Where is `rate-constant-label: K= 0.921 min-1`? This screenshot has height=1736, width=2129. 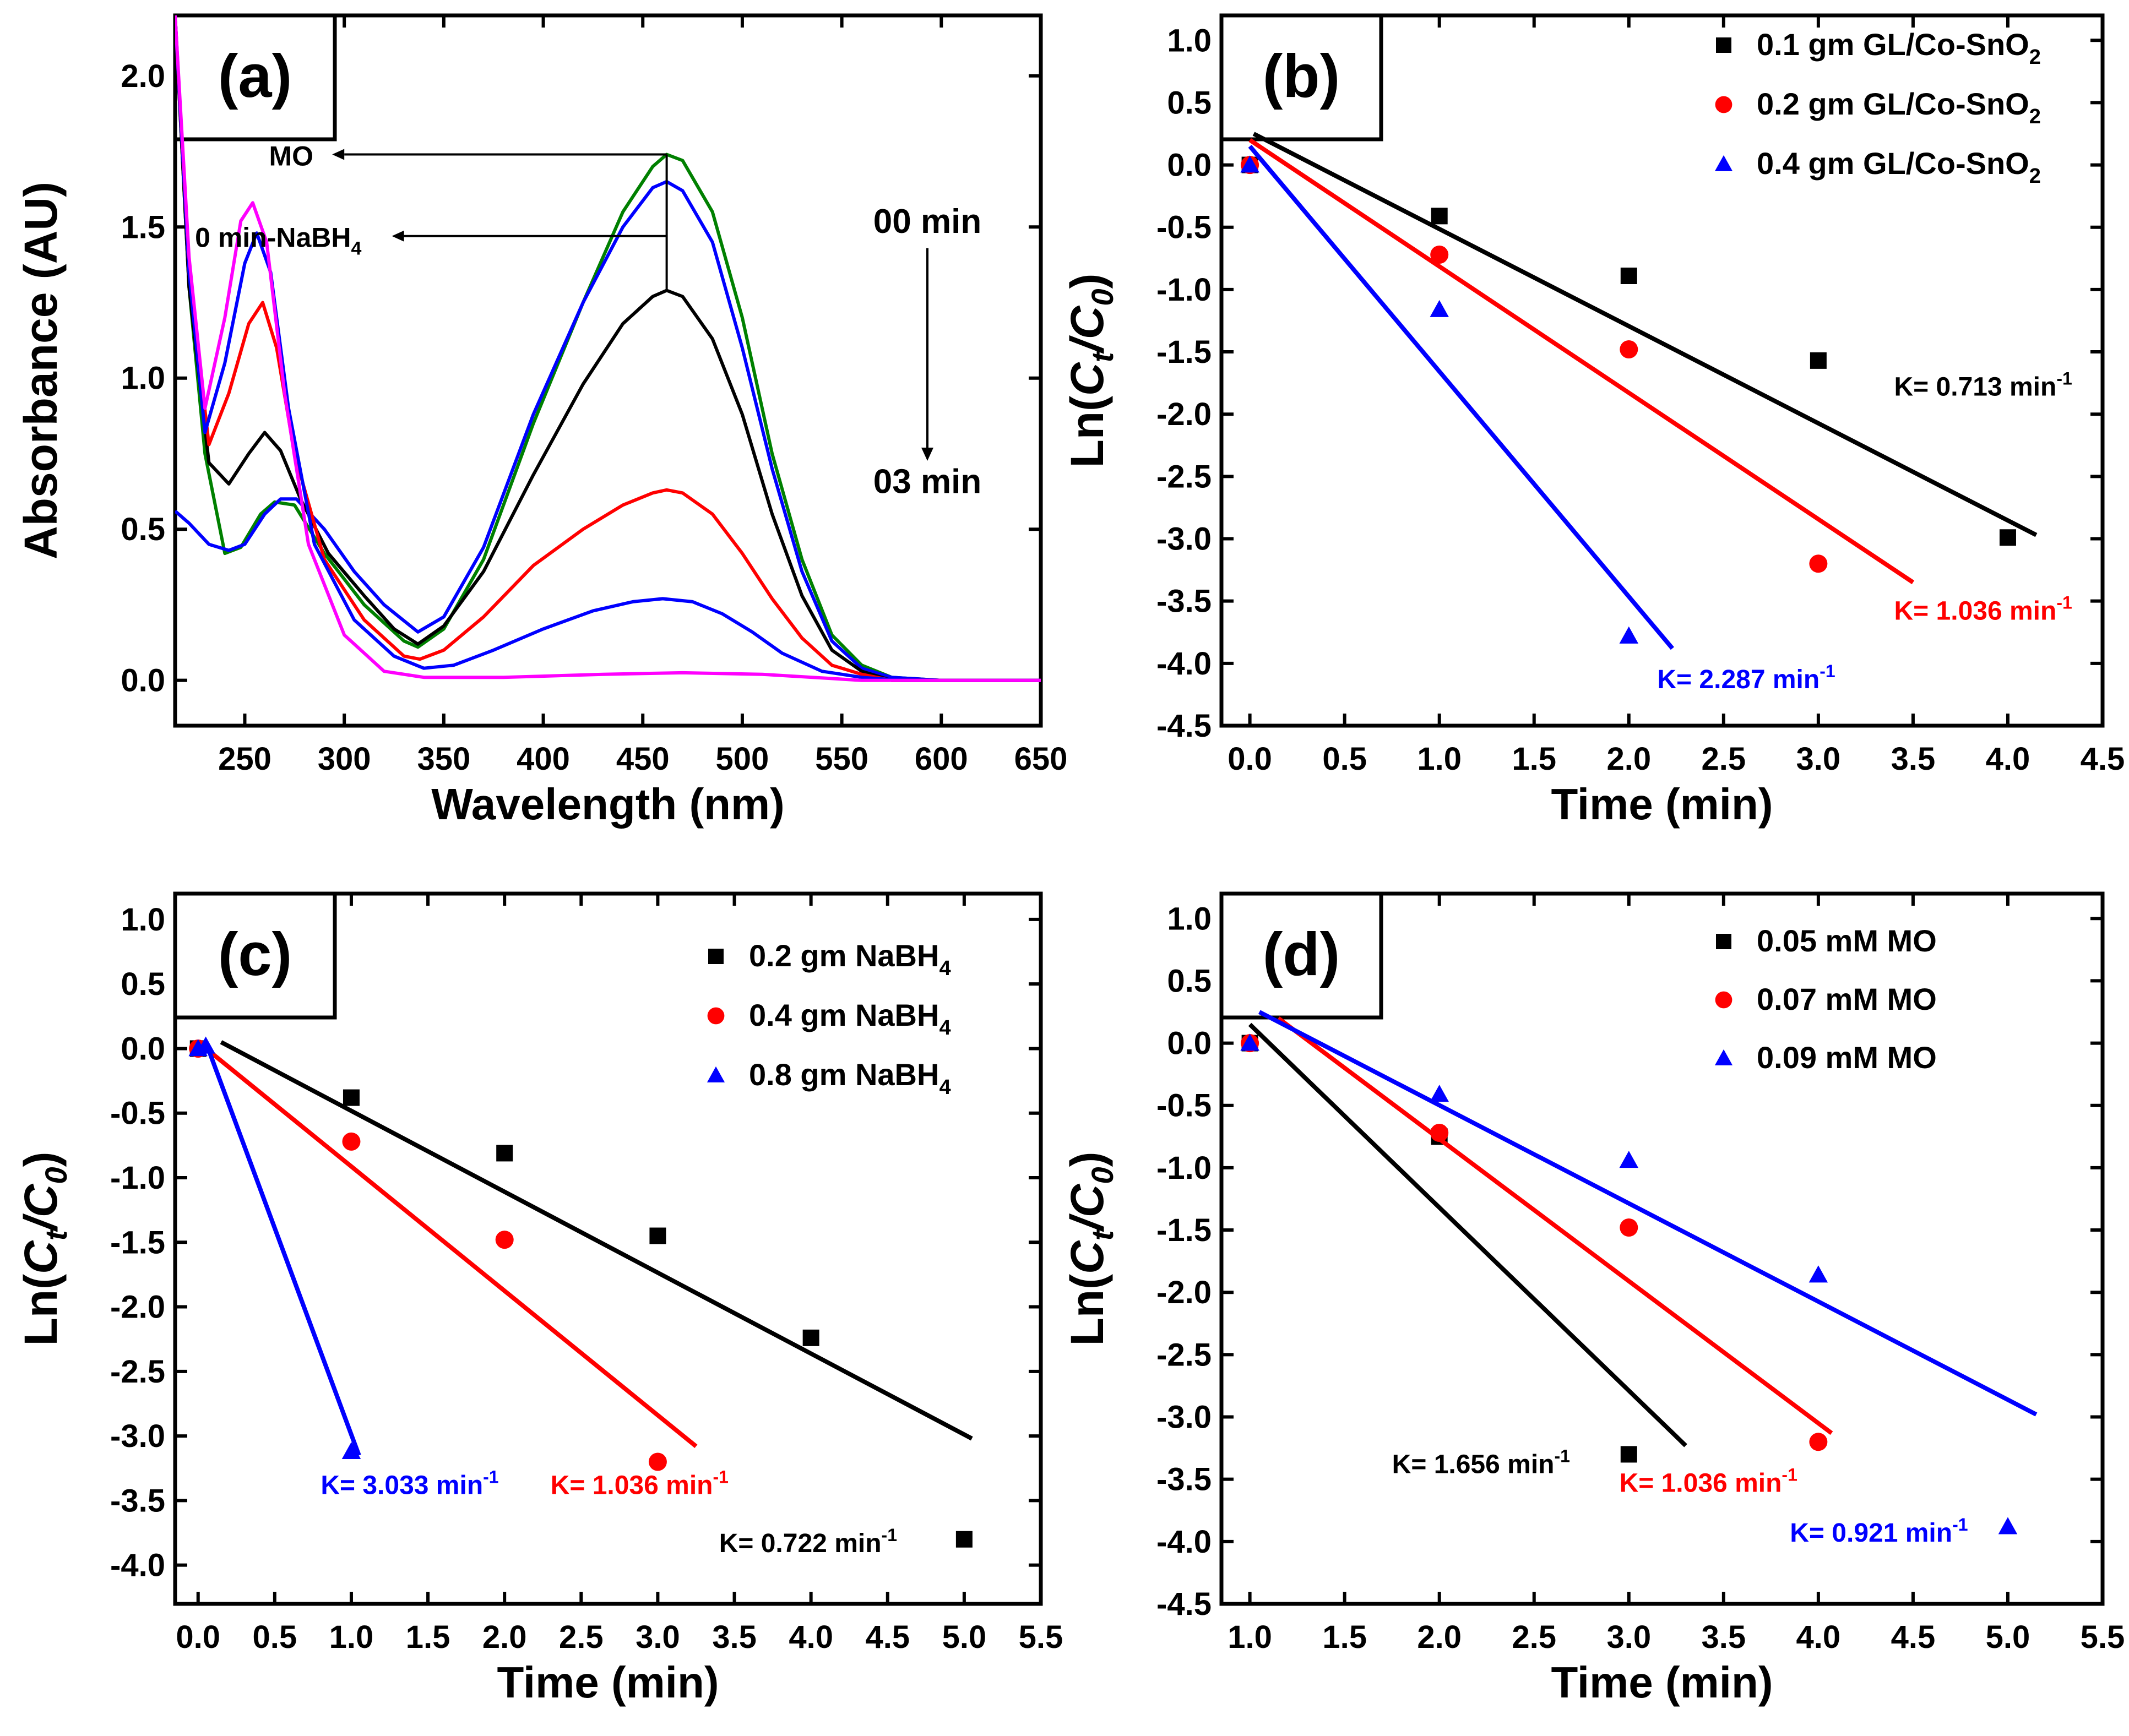
rate-constant-label: K= 0.921 min-1 is located at coordinates (1879, 1531).